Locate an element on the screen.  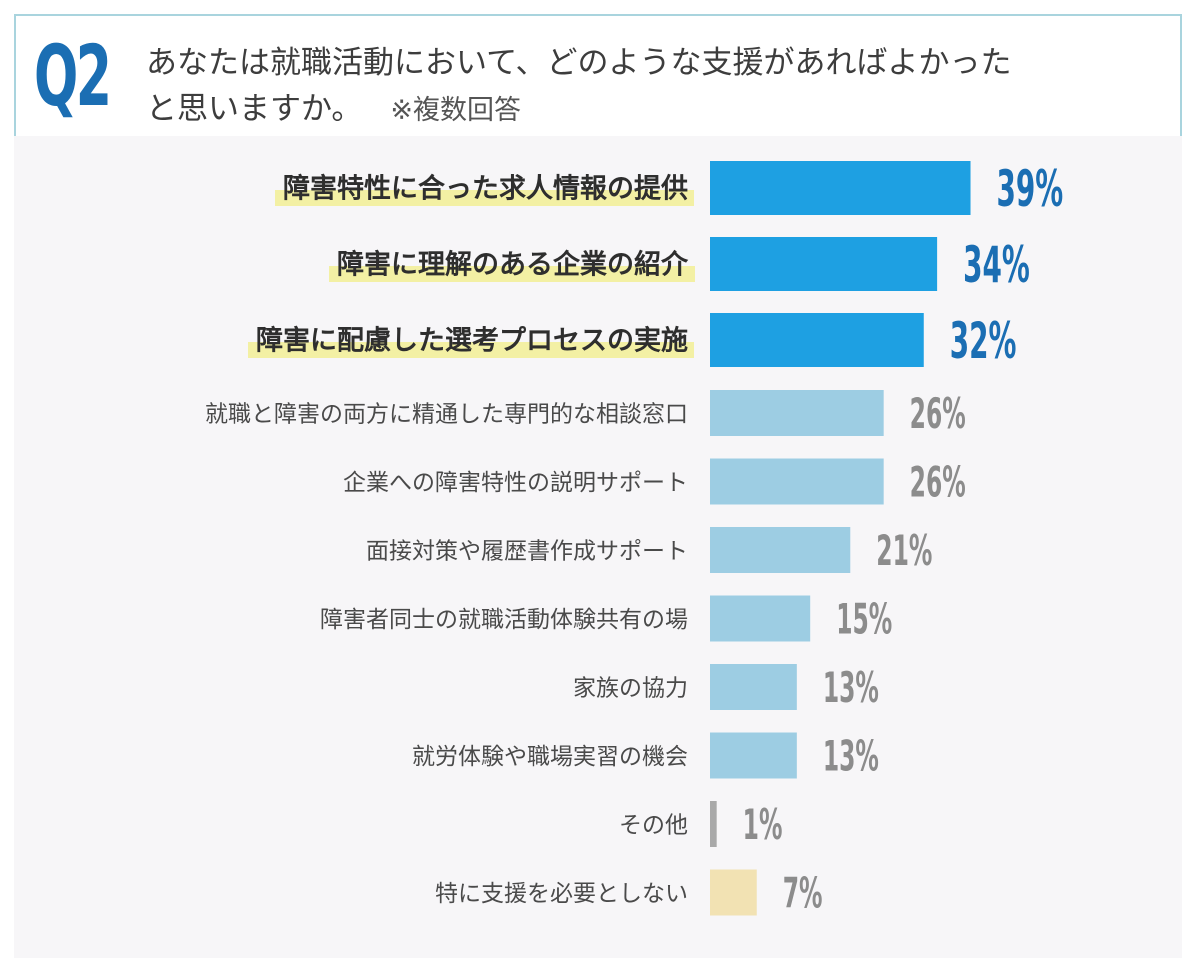
category-label: 企業への障害特性の説明サポート is located at coordinates (515, 483).